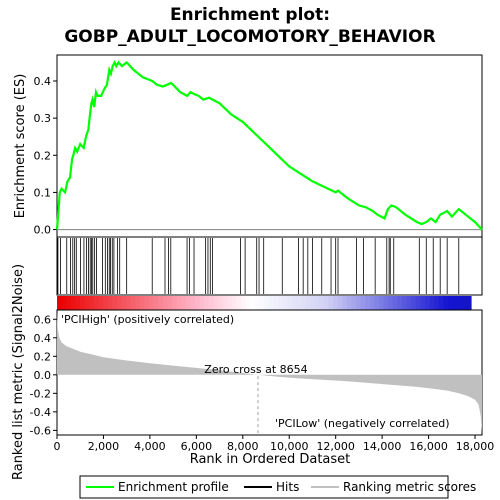 This screenshot has width=500, height=500. Describe the element at coordinates (43, 118) in the screenshot. I see `es-y-tick-label: 0.3` at that location.